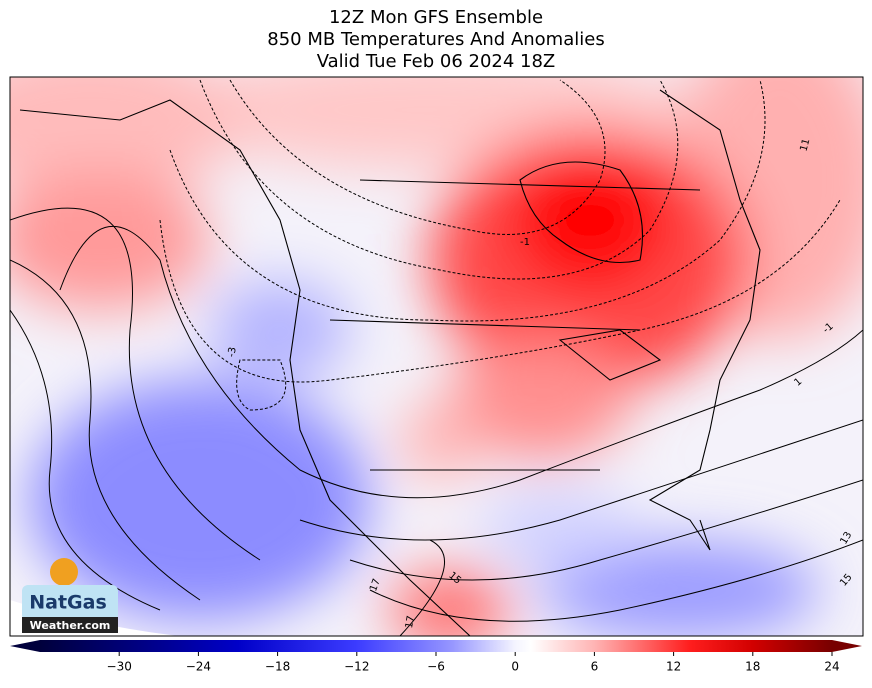  What do you see at coordinates (515, 667) in the screenshot?
I see `colorbar-tick-label: 0` at bounding box center [515, 667].